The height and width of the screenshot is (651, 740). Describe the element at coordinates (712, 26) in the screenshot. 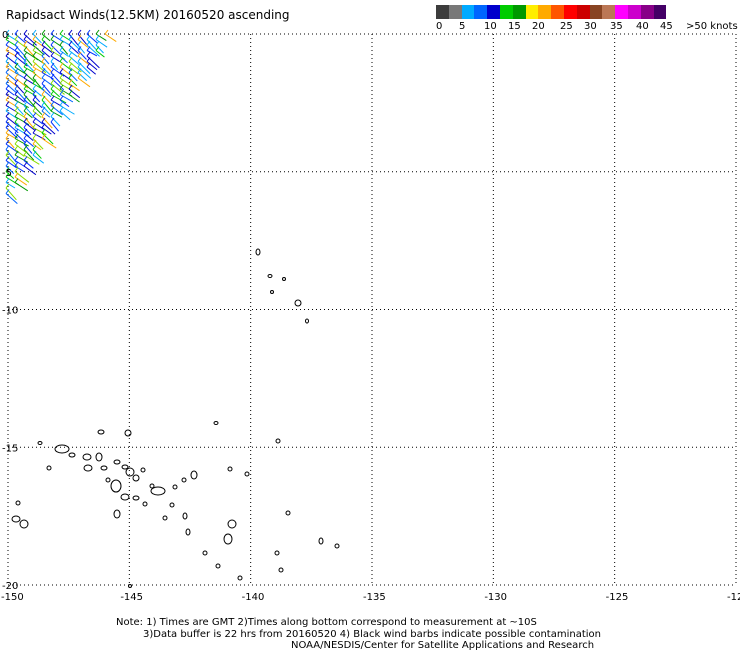

I see `legend-tick-label: >50 knots` at that location.